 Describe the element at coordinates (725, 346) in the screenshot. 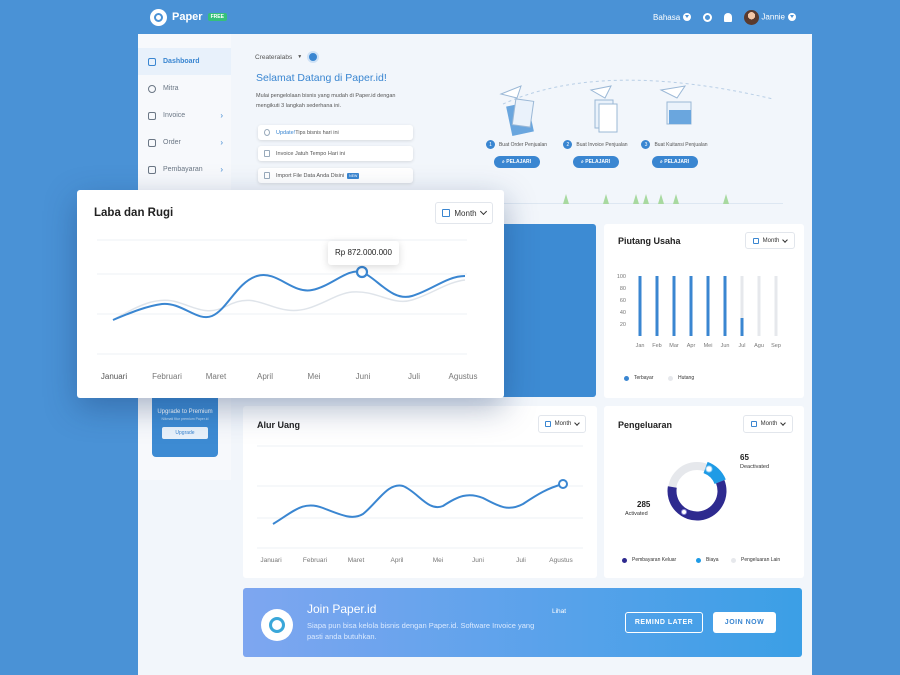

I see `x-tick: Jun` at that location.